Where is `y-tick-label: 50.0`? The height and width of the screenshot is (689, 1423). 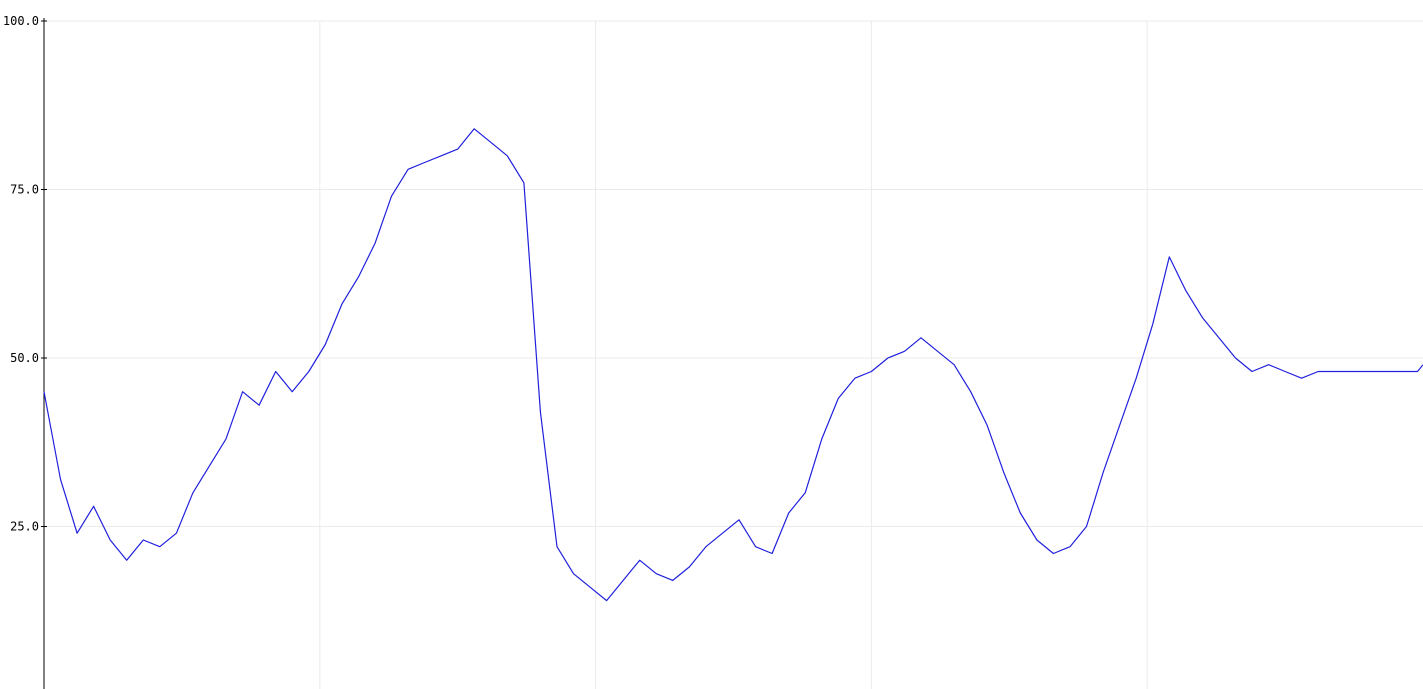
y-tick-label: 50.0 is located at coordinates (24, 358).